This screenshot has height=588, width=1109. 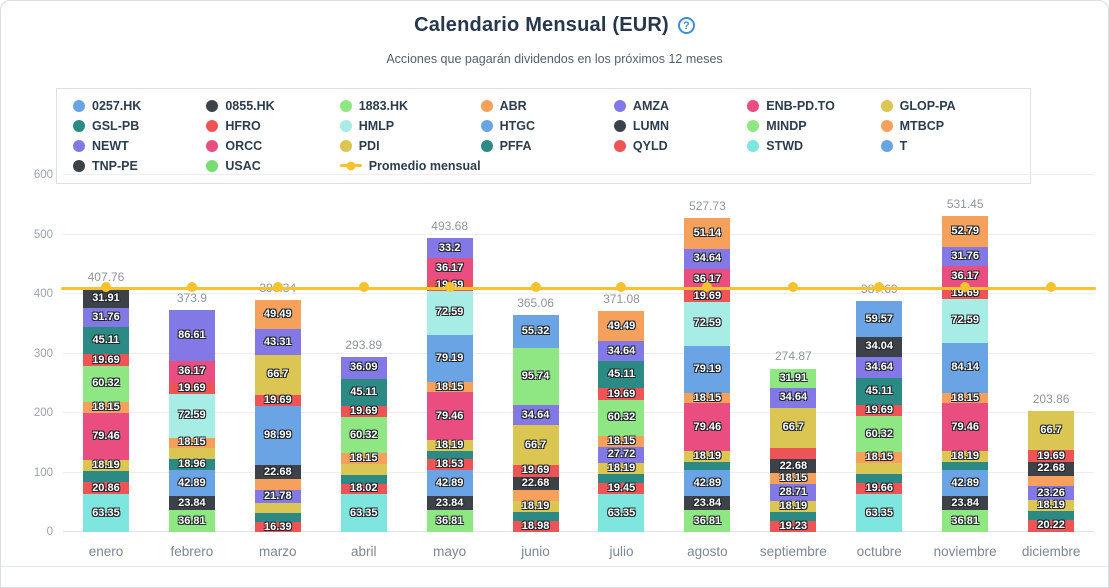 What do you see at coordinates (947, 125) in the screenshot?
I see `legend-item-mtbcp: MTBCP` at bounding box center [947, 125].